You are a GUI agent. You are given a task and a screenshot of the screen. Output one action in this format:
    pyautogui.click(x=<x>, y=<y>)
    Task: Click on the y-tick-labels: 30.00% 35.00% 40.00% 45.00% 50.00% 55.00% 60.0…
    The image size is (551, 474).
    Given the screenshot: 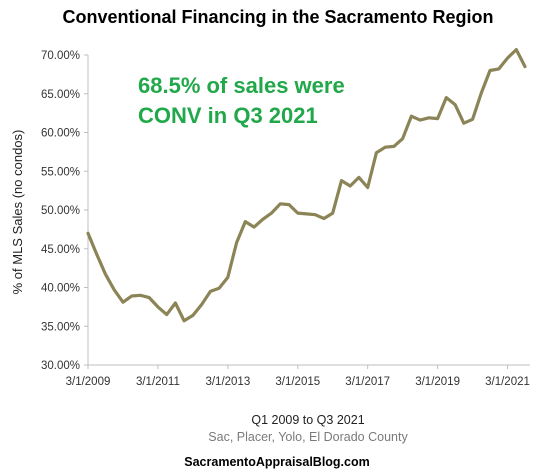 What is the action you would take?
    pyautogui.click(x=60, y=211)
    